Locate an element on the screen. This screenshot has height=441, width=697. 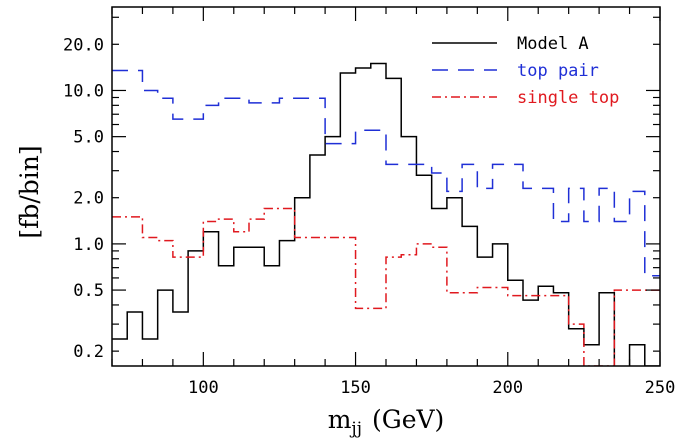
y-tick-label: 5.0 is located at coordinates (88, 138).